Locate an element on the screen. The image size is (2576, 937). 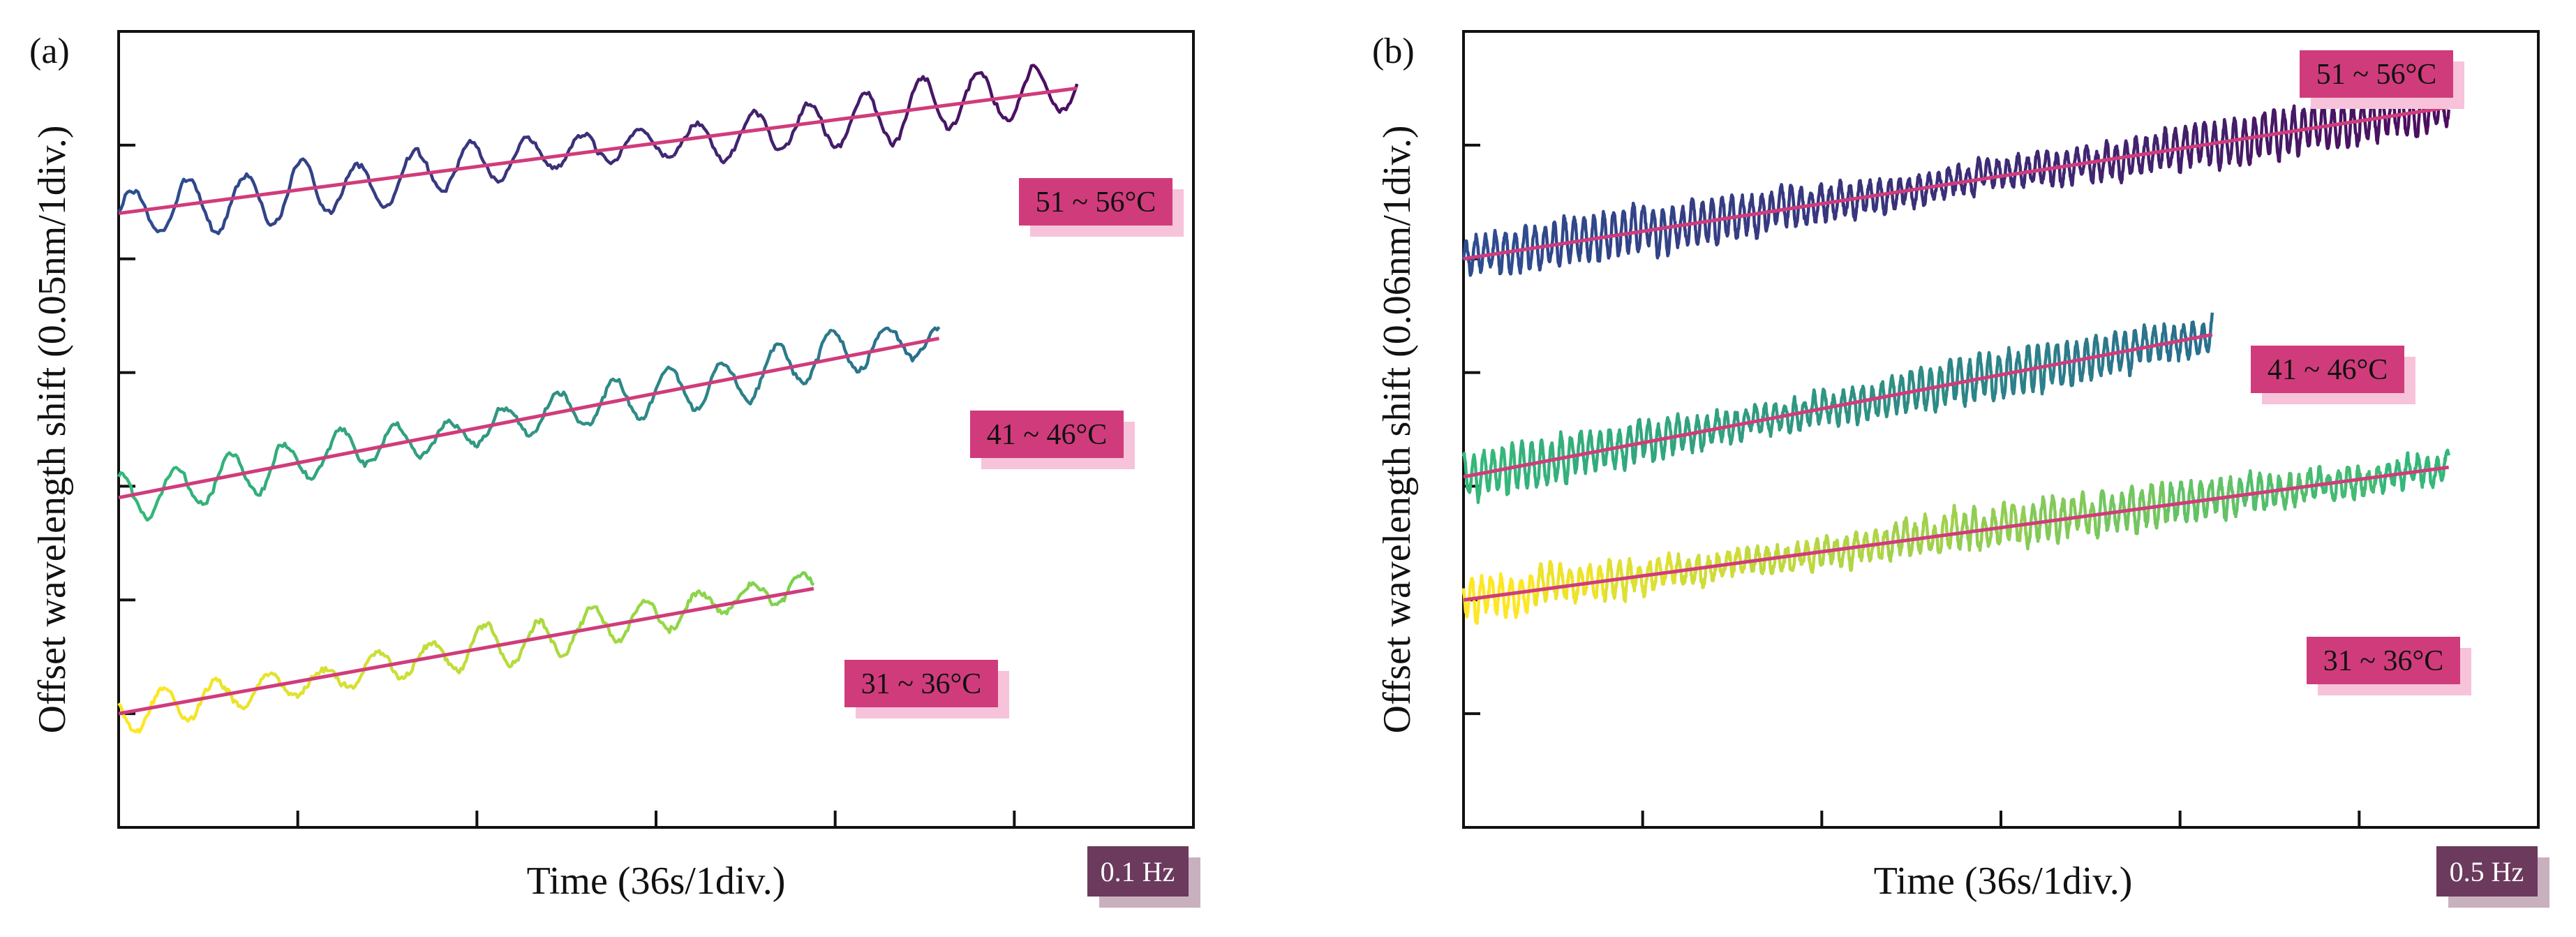
panel-b-label: (b) is located at coordinates (1393, 51).